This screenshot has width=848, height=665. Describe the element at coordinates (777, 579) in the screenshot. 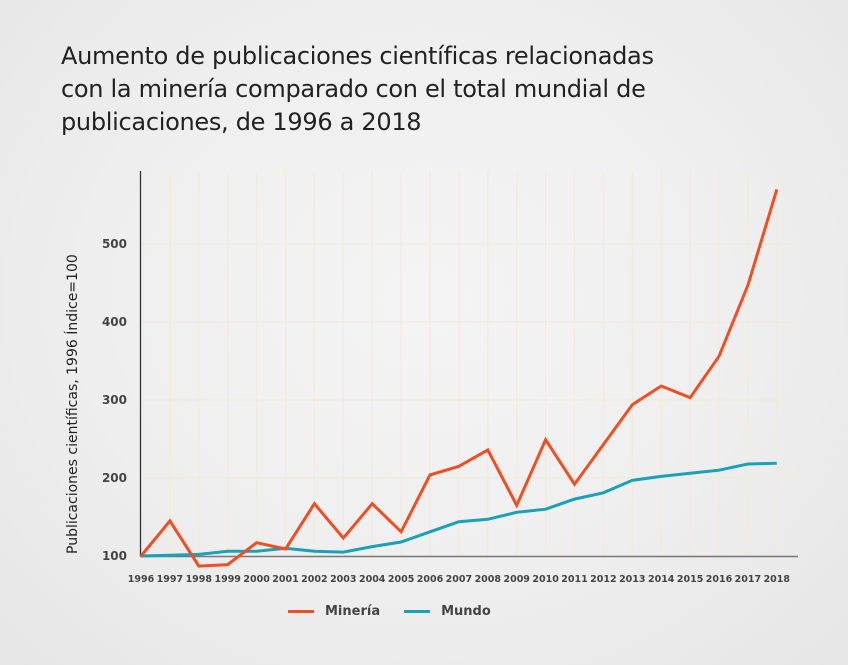

I see `x-tick-label: 2018` at that location.